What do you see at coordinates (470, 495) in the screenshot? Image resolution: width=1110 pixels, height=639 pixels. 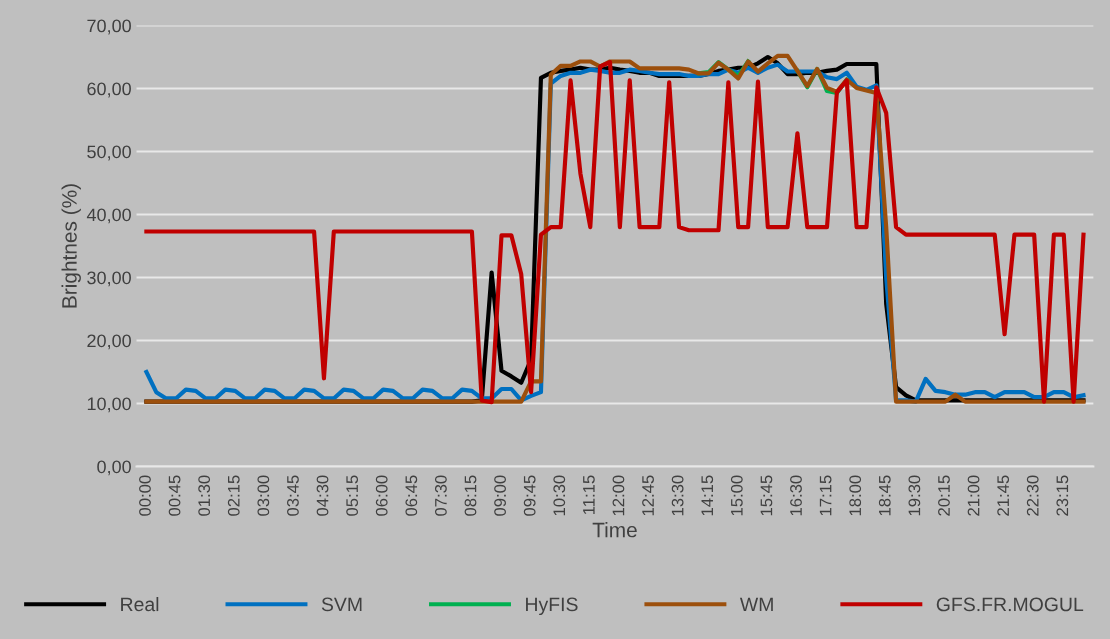 I see `x-tick-label: 08:15` at bounding box center [470, 495].